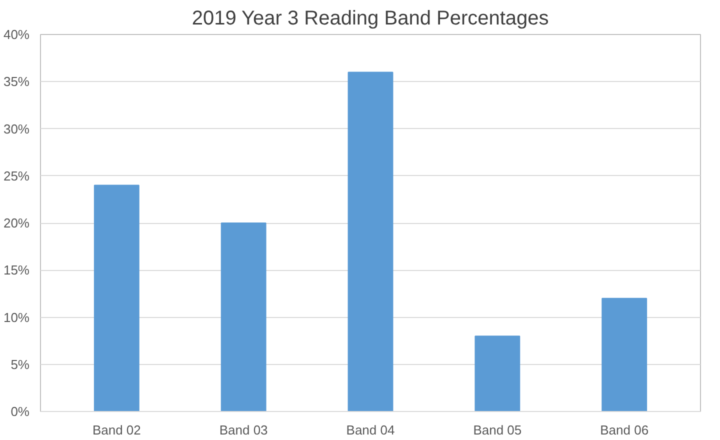 This screenshot has width=720, height=440. Describe the element at coordinates (370, 430) in the screenshot. I see `x-tick-label: Band 04` at that location.